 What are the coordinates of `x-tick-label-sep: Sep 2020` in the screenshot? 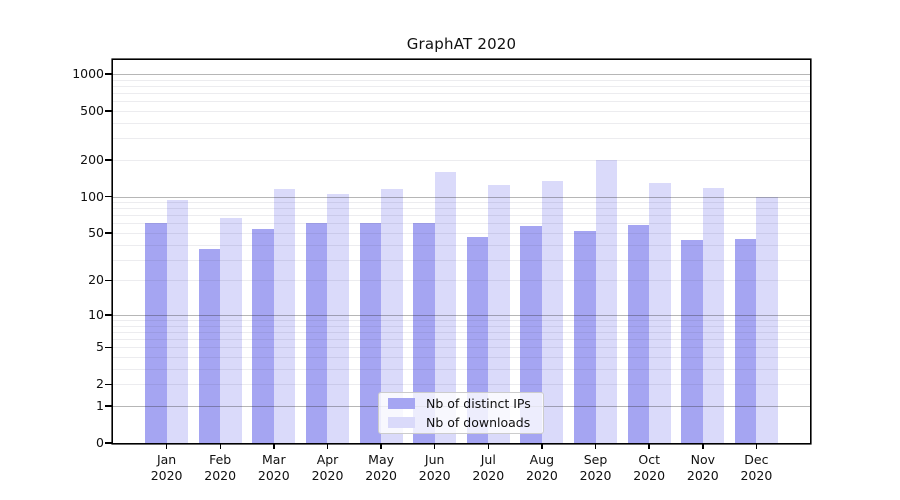 It's located at (595, 467).